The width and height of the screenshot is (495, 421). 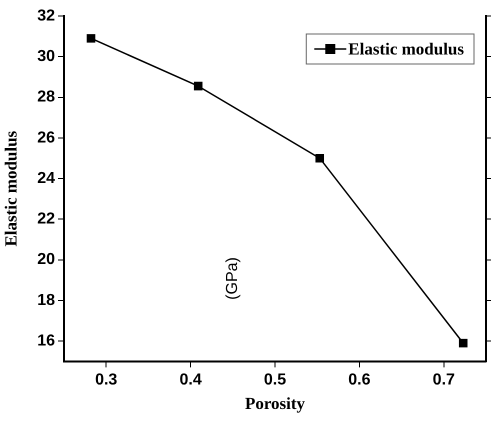 I want to click on x-tick-label: 0.7, so click(x=444, y=379).